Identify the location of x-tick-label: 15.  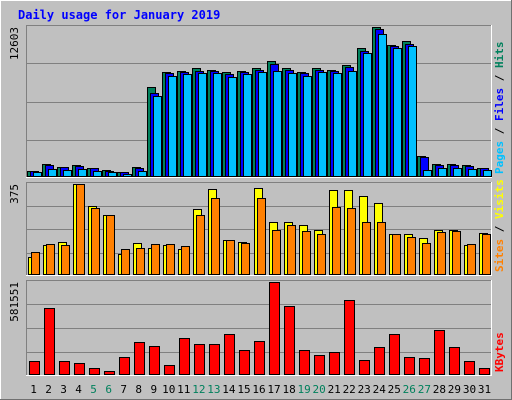
(243, 389).